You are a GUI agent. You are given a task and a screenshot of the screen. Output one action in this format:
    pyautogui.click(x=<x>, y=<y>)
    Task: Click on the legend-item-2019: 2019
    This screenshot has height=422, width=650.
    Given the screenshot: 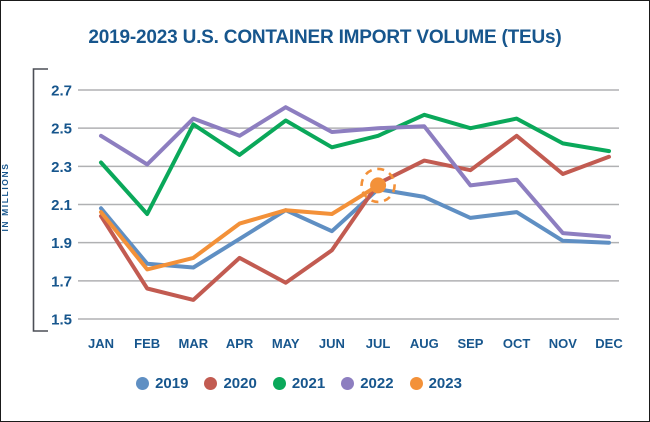 What is the action you would take?
    pyautogui.click(x=162, y=383)
    